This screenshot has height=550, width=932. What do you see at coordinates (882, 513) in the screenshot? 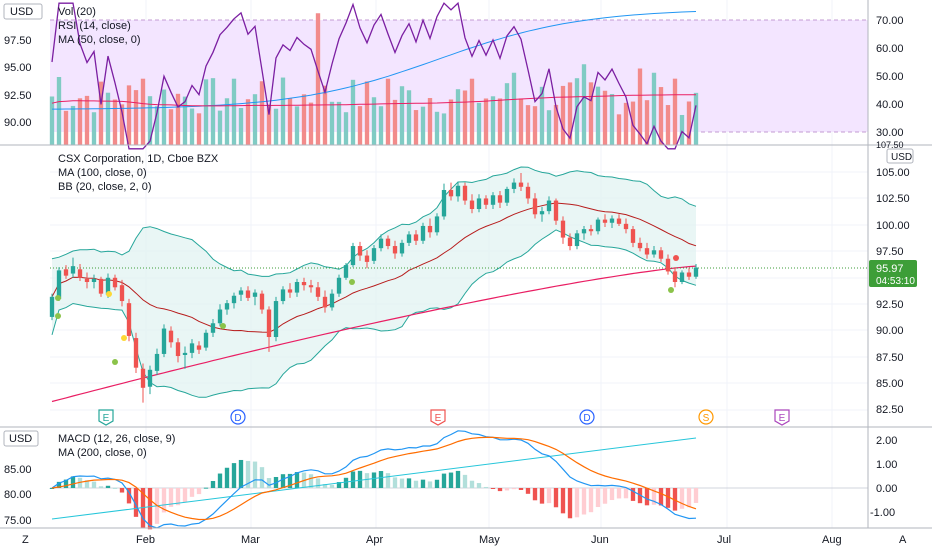
I see `macd-tick: -1.00` at bounding box center [882, 513].